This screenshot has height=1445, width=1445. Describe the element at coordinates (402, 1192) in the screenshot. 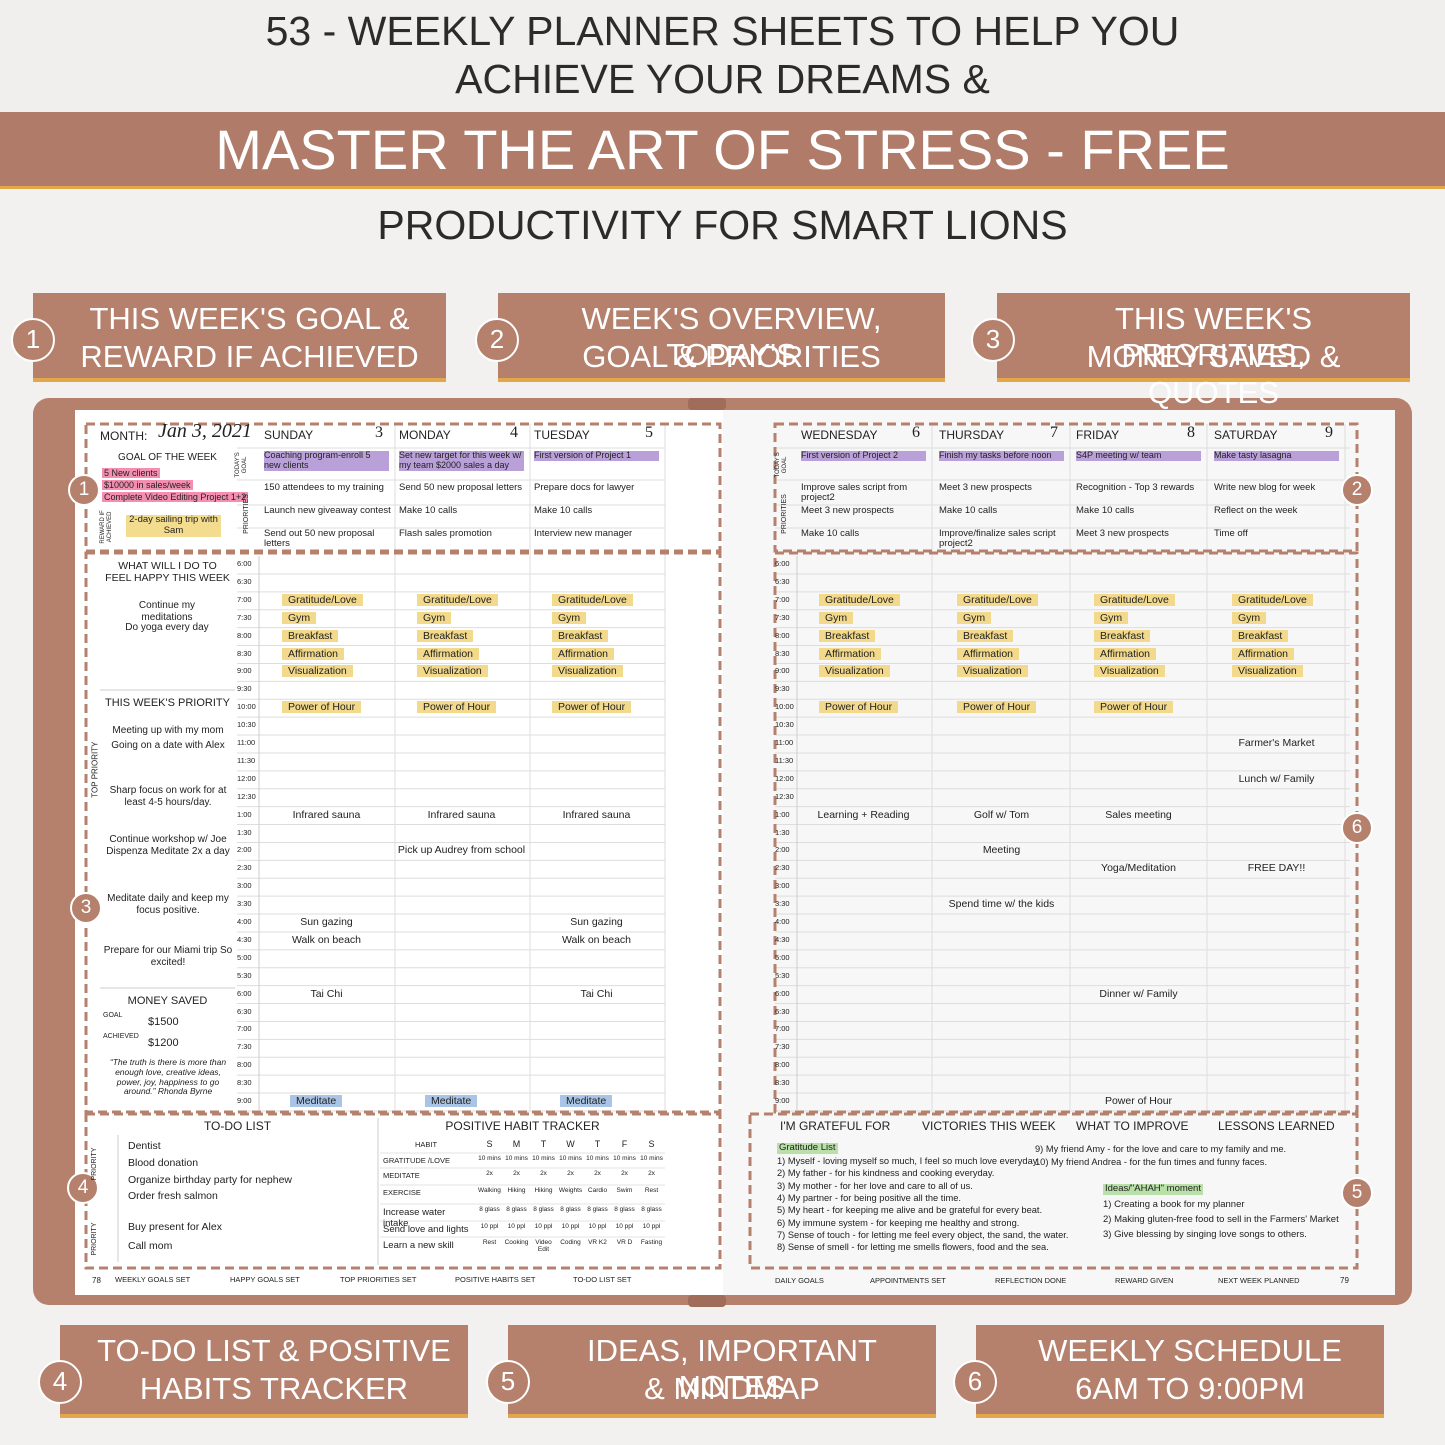

I see `habit-name: EXERCISE` at that location.